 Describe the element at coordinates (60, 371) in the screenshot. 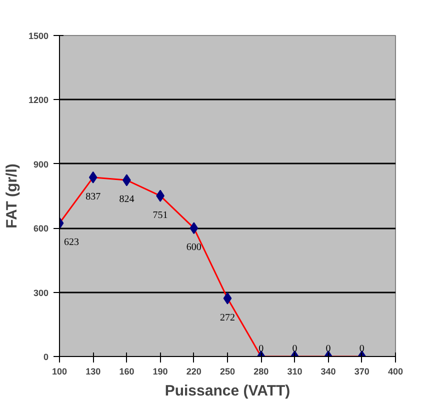

I see `x-tick-label: 100` at that location.